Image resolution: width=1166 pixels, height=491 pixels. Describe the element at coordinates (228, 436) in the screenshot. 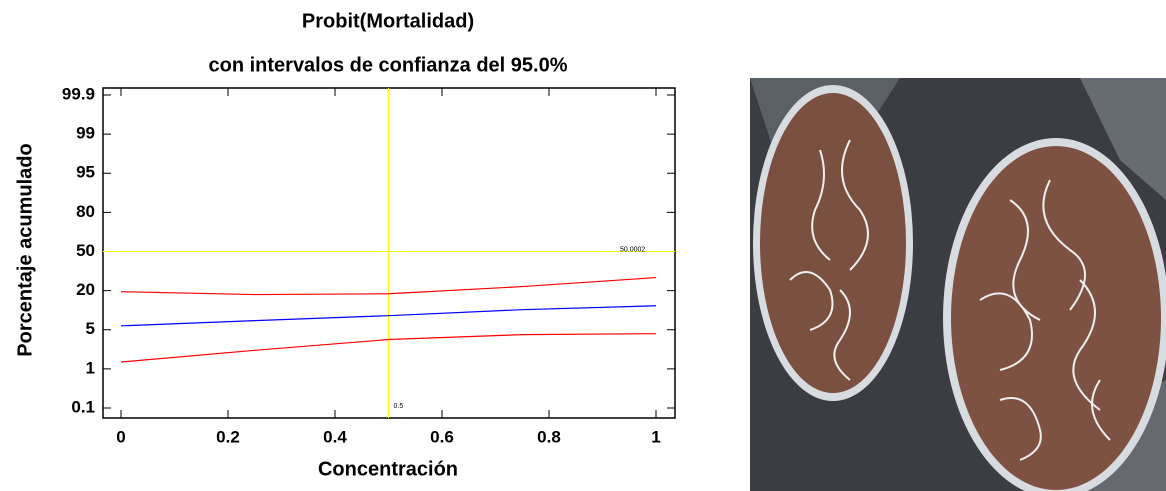

I see `x-tick-label: 0.2` at that location.